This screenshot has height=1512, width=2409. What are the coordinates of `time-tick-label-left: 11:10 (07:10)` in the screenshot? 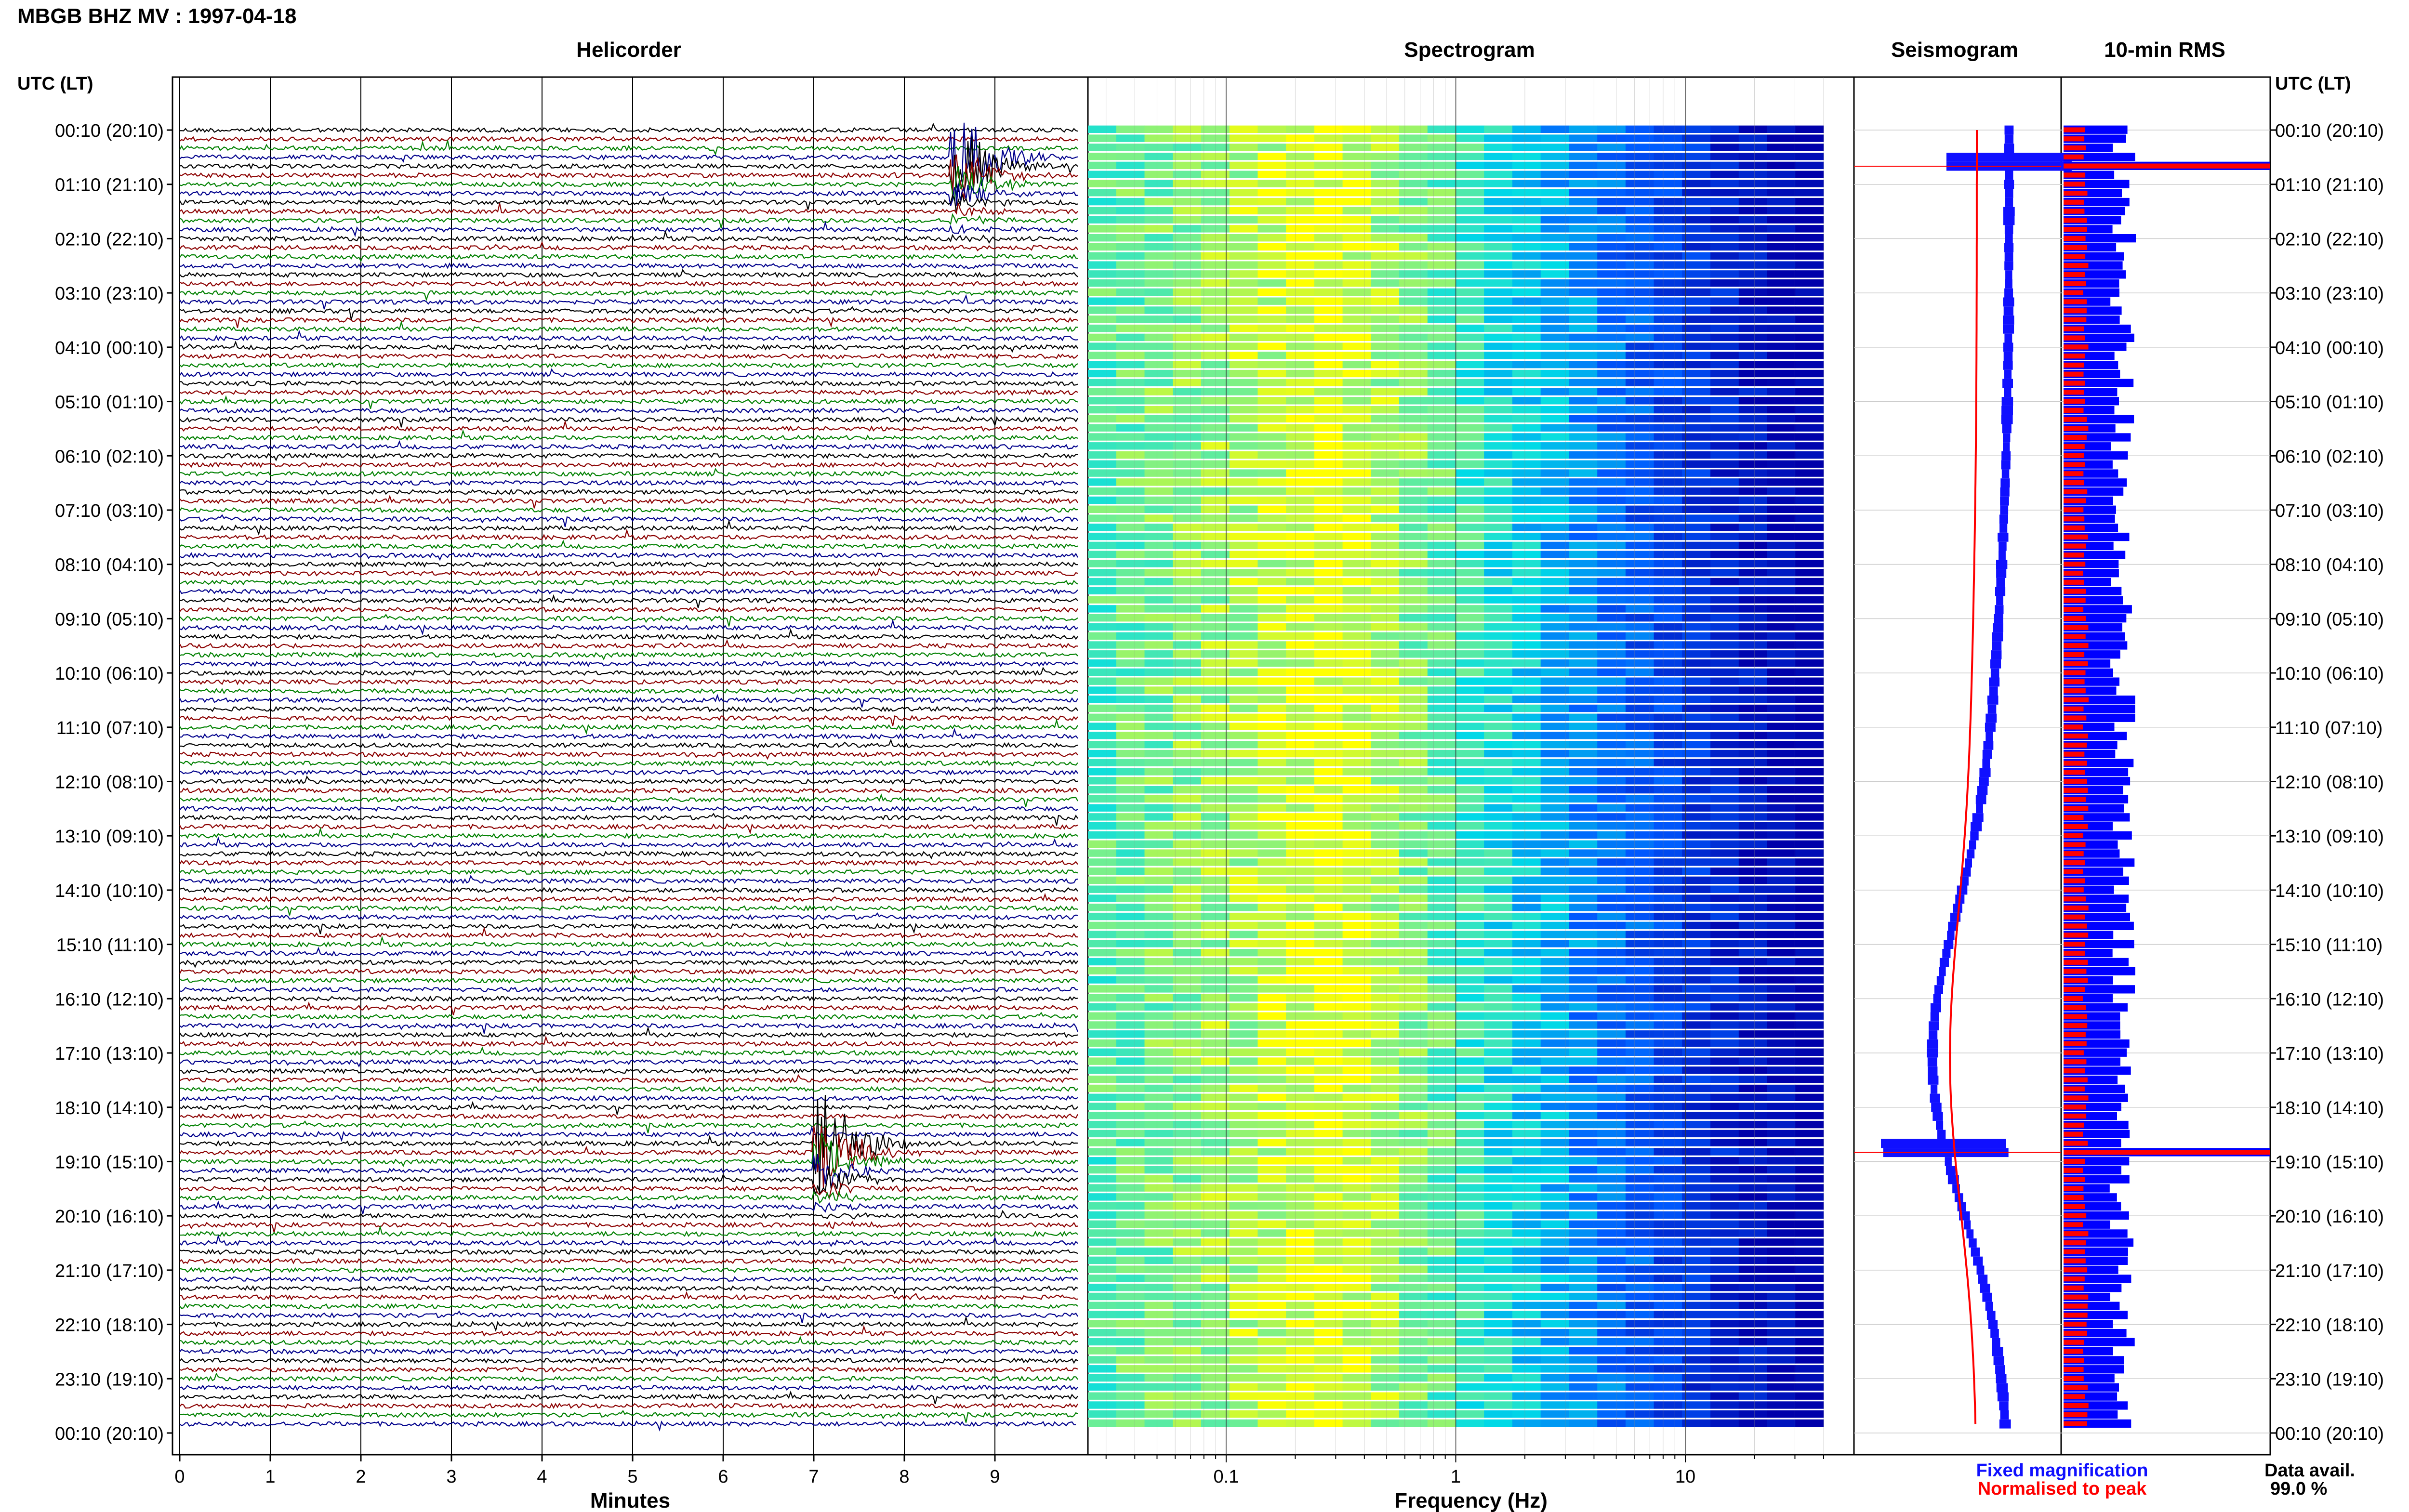 It's located at (110, 728).